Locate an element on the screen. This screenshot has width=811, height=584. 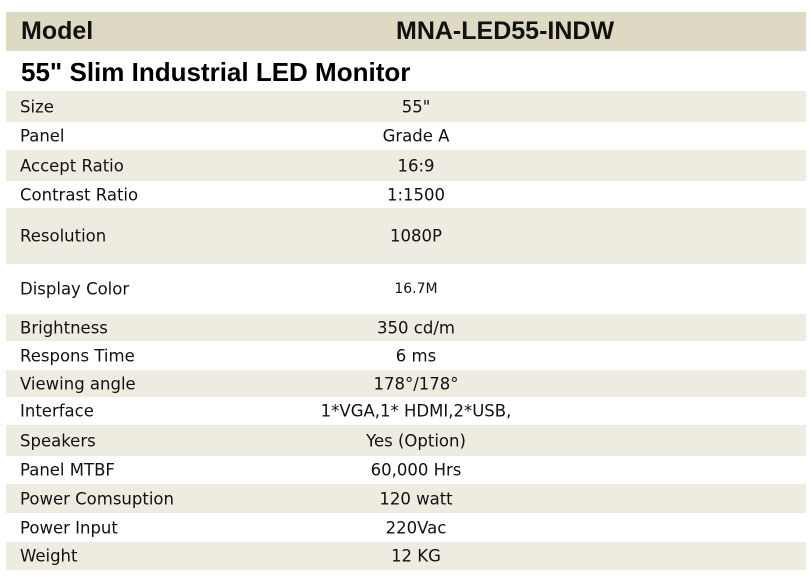
spec-row-accept-ratio: Accept Ratio 16:9 is located at coordinates (406, 165).